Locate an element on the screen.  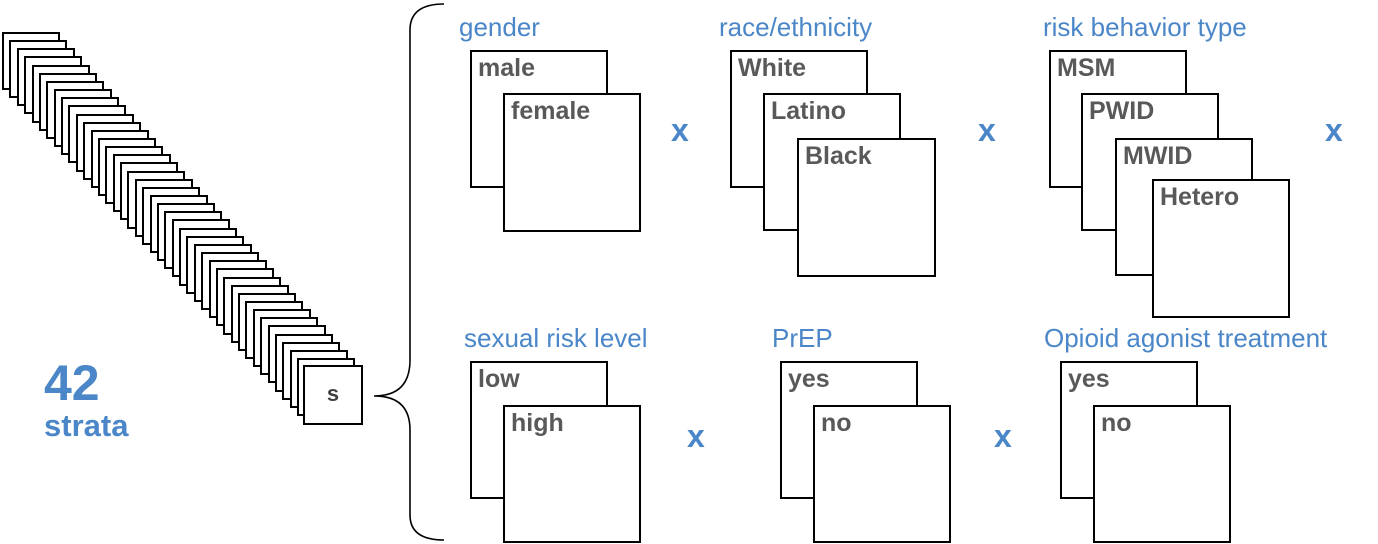
dimension-title-prep: PrEP is located at coordinates (802, 338).